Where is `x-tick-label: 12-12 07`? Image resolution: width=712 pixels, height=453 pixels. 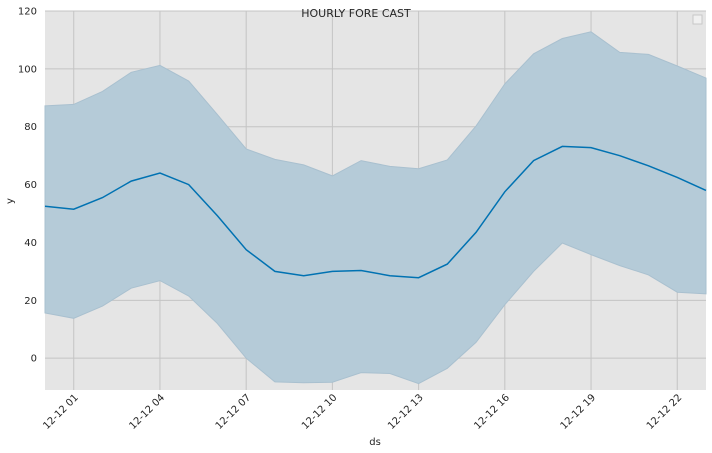
x-tick-label: 12-12 07 is located at coordinates (234, 412).